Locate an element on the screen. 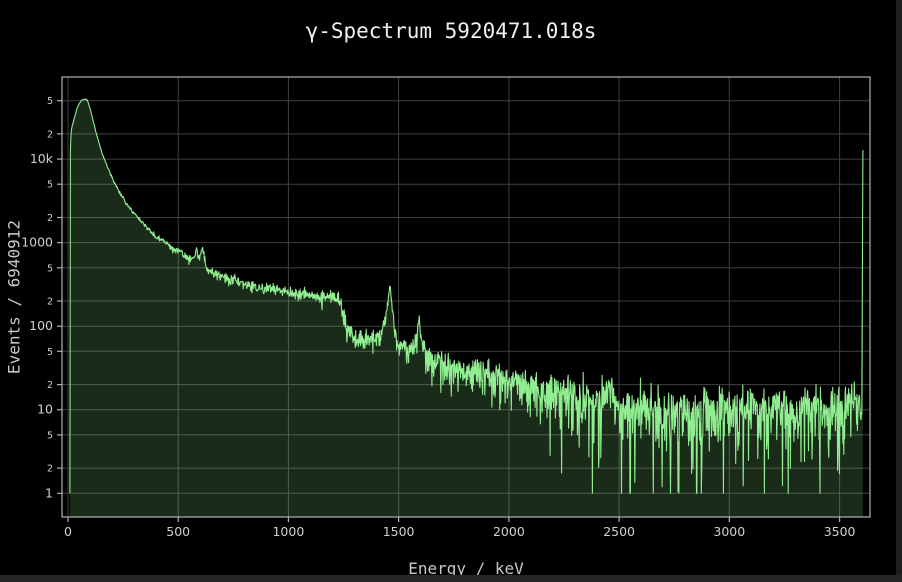  y-tick-label: 10k is located at coordinates (42, 158).